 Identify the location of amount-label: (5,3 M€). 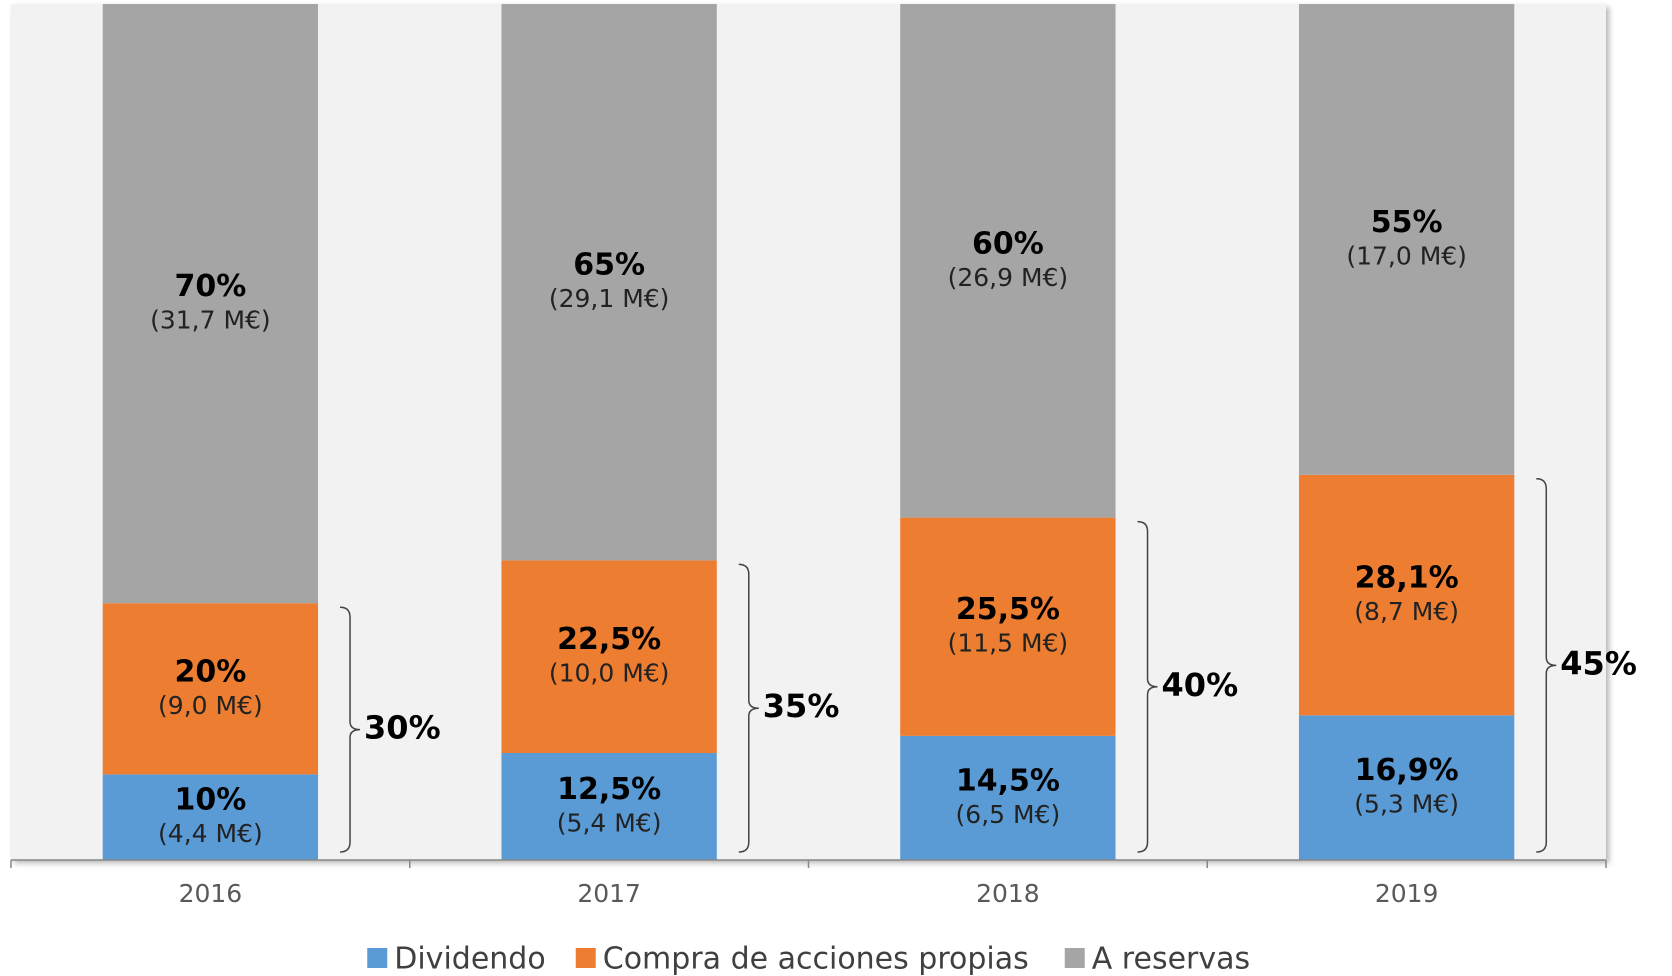
(1406, 804).